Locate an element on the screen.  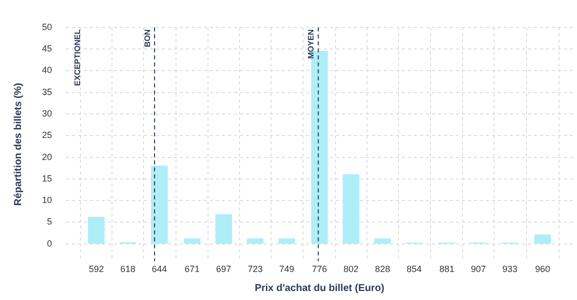
x-tick-label: 592 is located at coordinates (96, 269).